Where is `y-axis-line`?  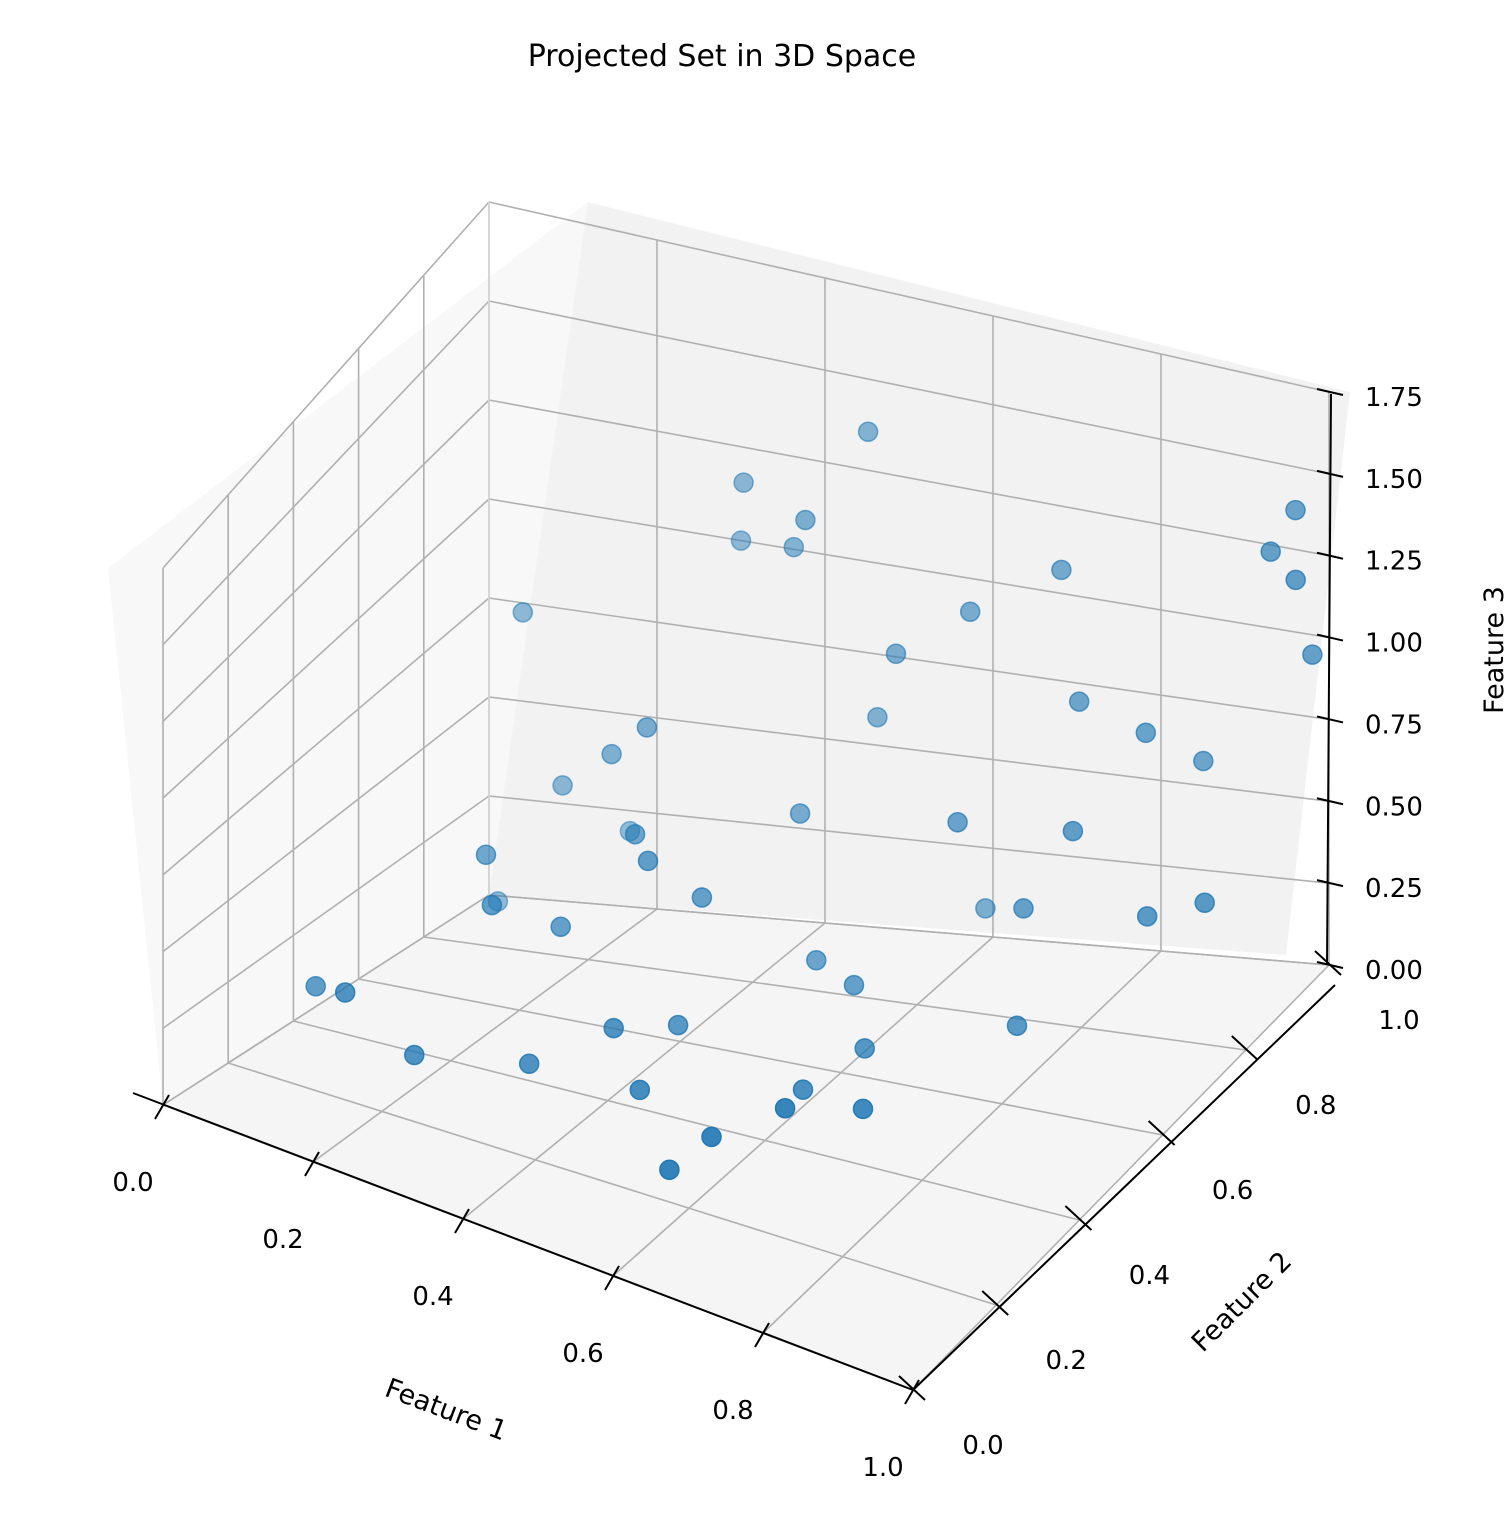 y-axis-line is located at coordinates (1124, 1187).